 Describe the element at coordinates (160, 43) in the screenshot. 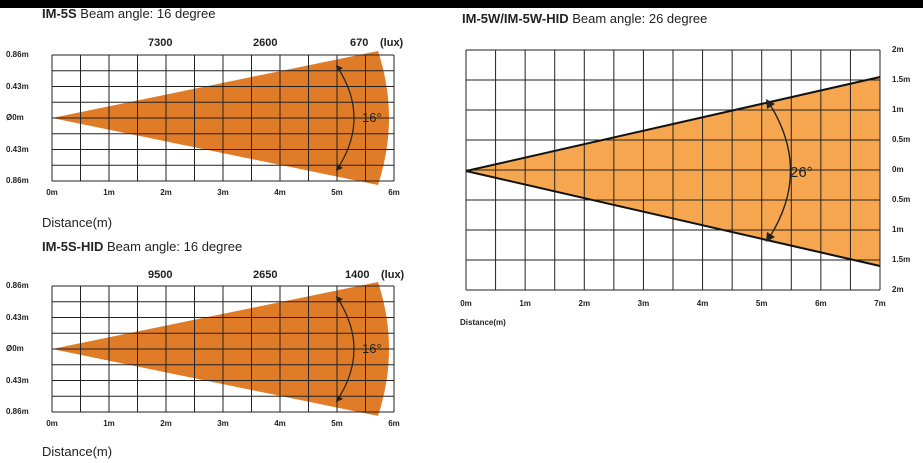

I see `lux-value-1m: 7300` at that location.